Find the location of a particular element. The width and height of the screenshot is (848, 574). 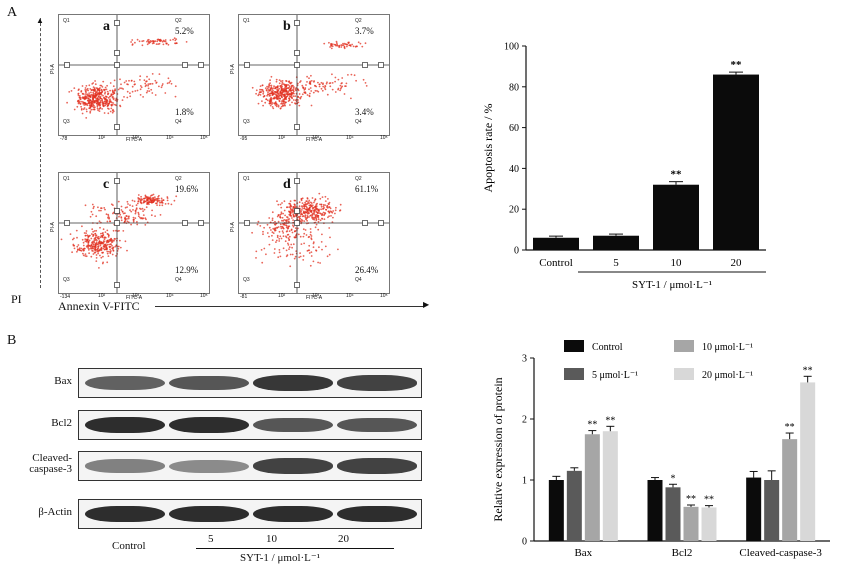

blot-lane-label: 5 is located at coordinates (211, 539).